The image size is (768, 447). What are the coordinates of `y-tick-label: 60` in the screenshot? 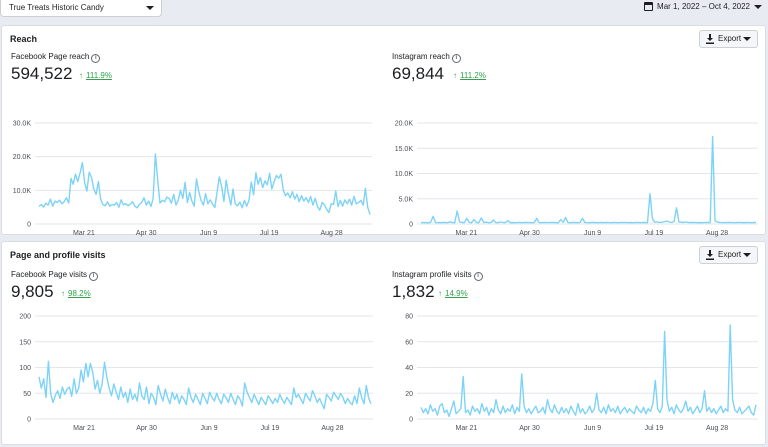 It's located at (409, 342).